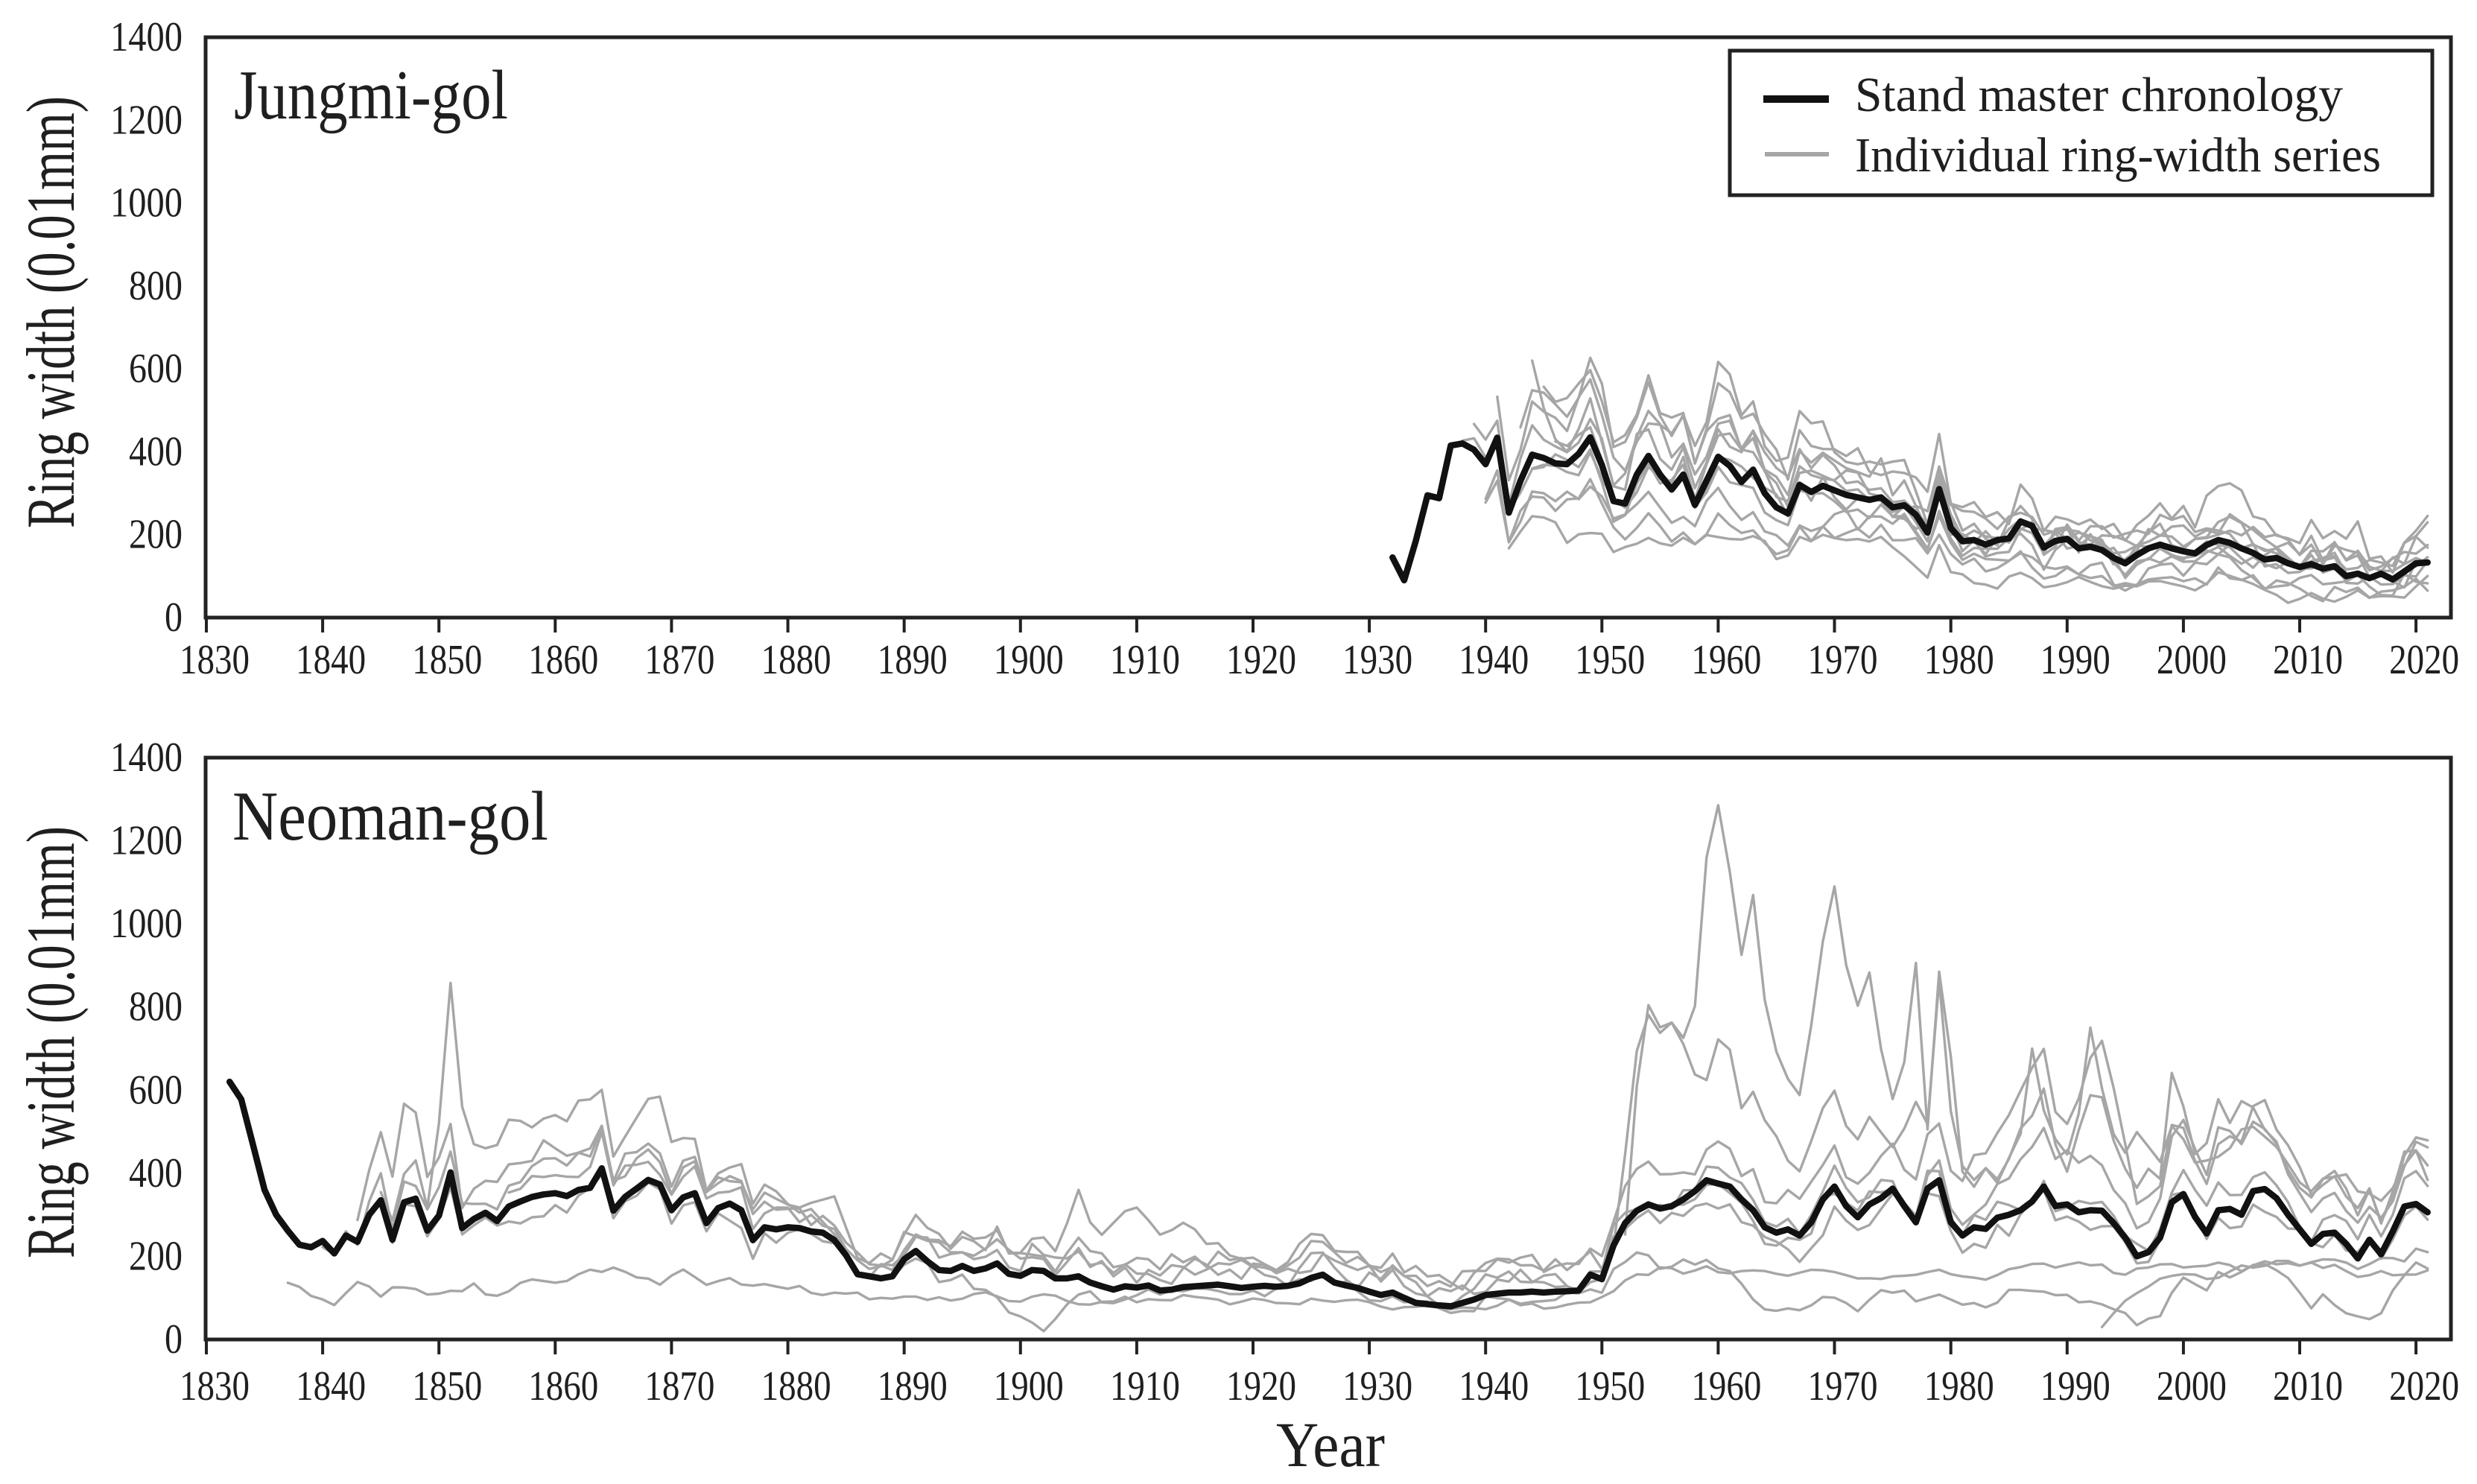 Image resolution: width=2477 pixels, height=1484 pixels. I want to click on svg-text: Individual ring-width series, so click(2118, 156).